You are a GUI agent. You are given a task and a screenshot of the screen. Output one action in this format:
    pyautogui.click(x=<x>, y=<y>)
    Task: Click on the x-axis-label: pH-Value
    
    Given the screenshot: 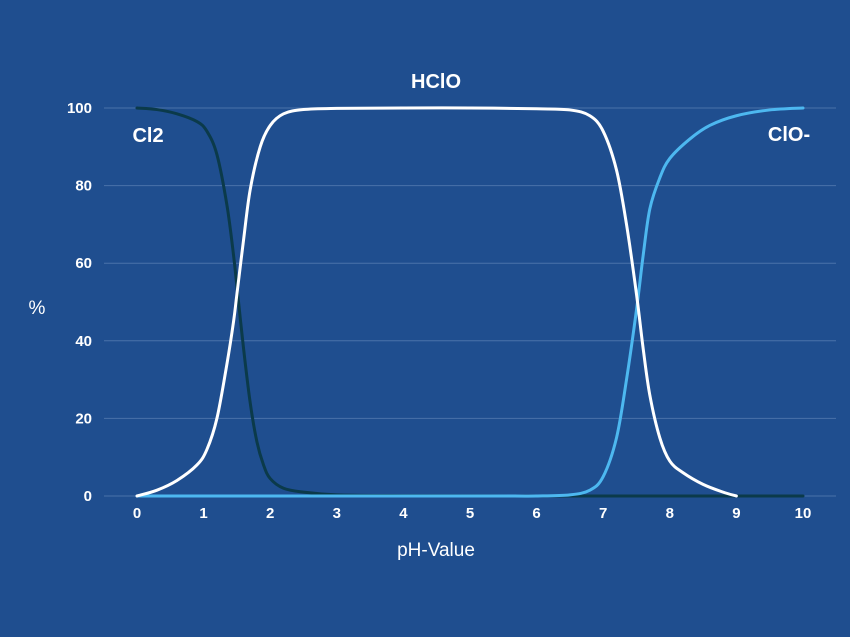 What is the action you would take?
    pyautogui.click(x=436, y=550)
    